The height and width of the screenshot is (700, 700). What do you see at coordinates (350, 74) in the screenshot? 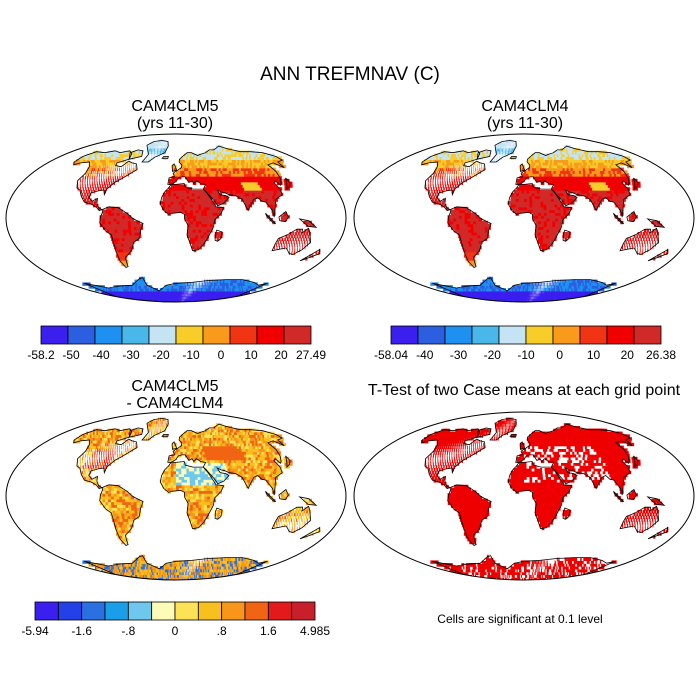
I see `figure-title: ANN TREFMNAV (C)` at bounding box center [350, 74].